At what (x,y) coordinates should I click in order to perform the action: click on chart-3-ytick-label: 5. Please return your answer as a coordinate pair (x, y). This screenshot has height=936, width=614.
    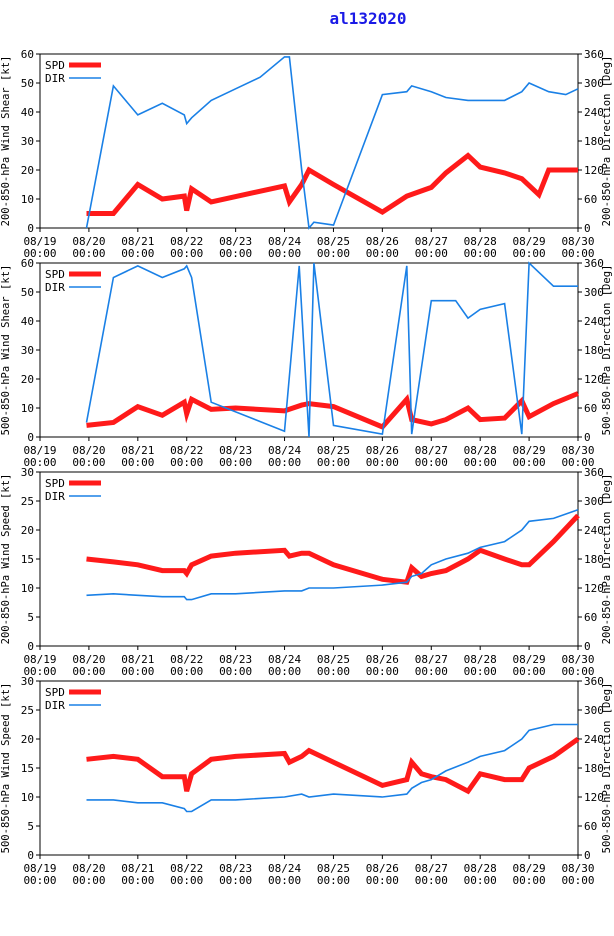
    Looking at the image, I should click on (30, 617).